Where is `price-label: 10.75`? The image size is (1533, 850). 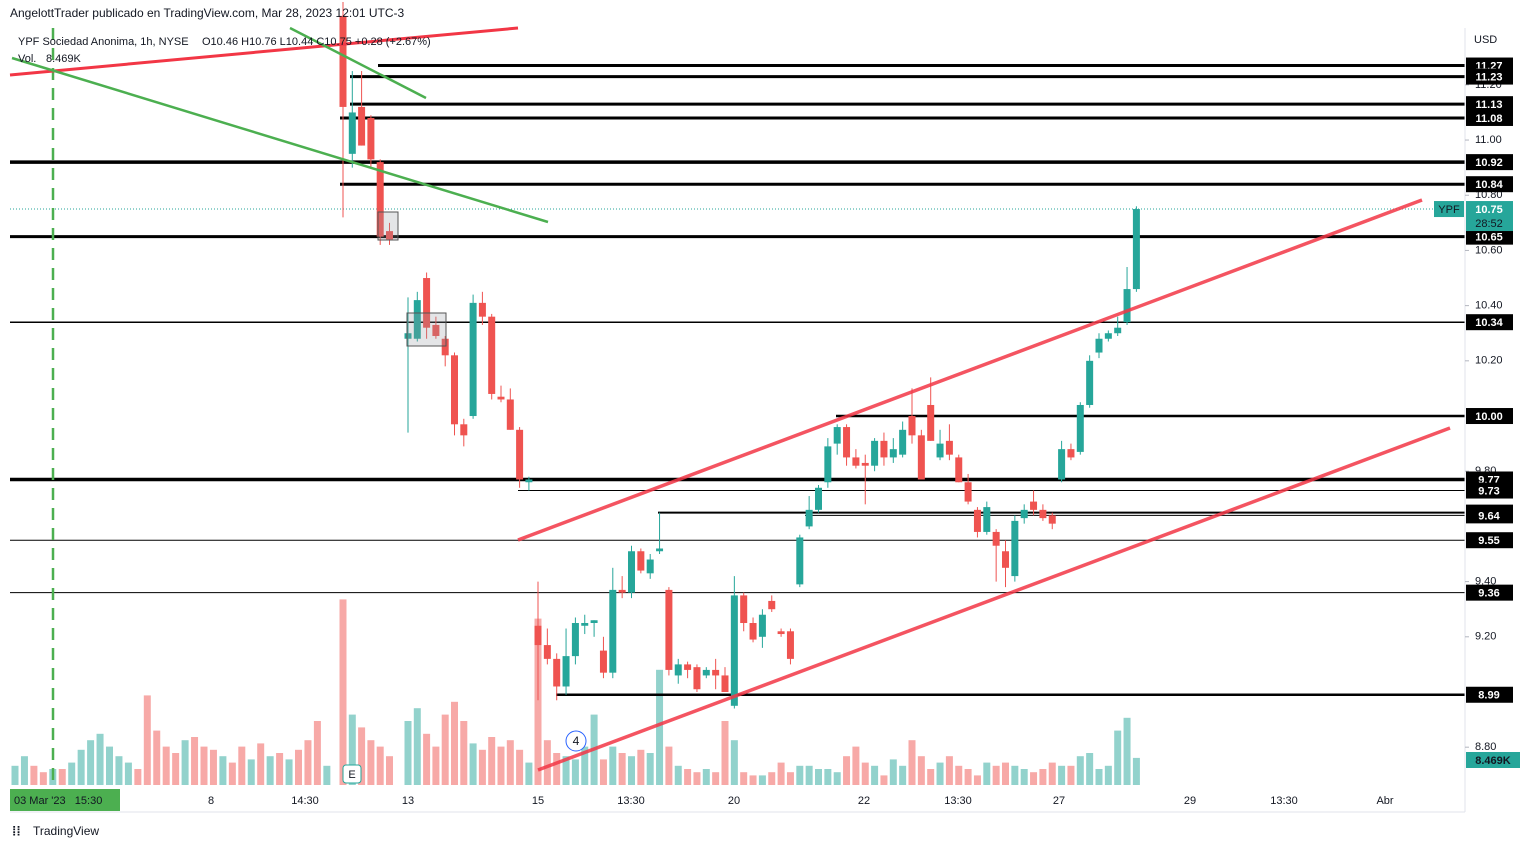 price-label: 10.75 is located at coordinates (1489, 210).